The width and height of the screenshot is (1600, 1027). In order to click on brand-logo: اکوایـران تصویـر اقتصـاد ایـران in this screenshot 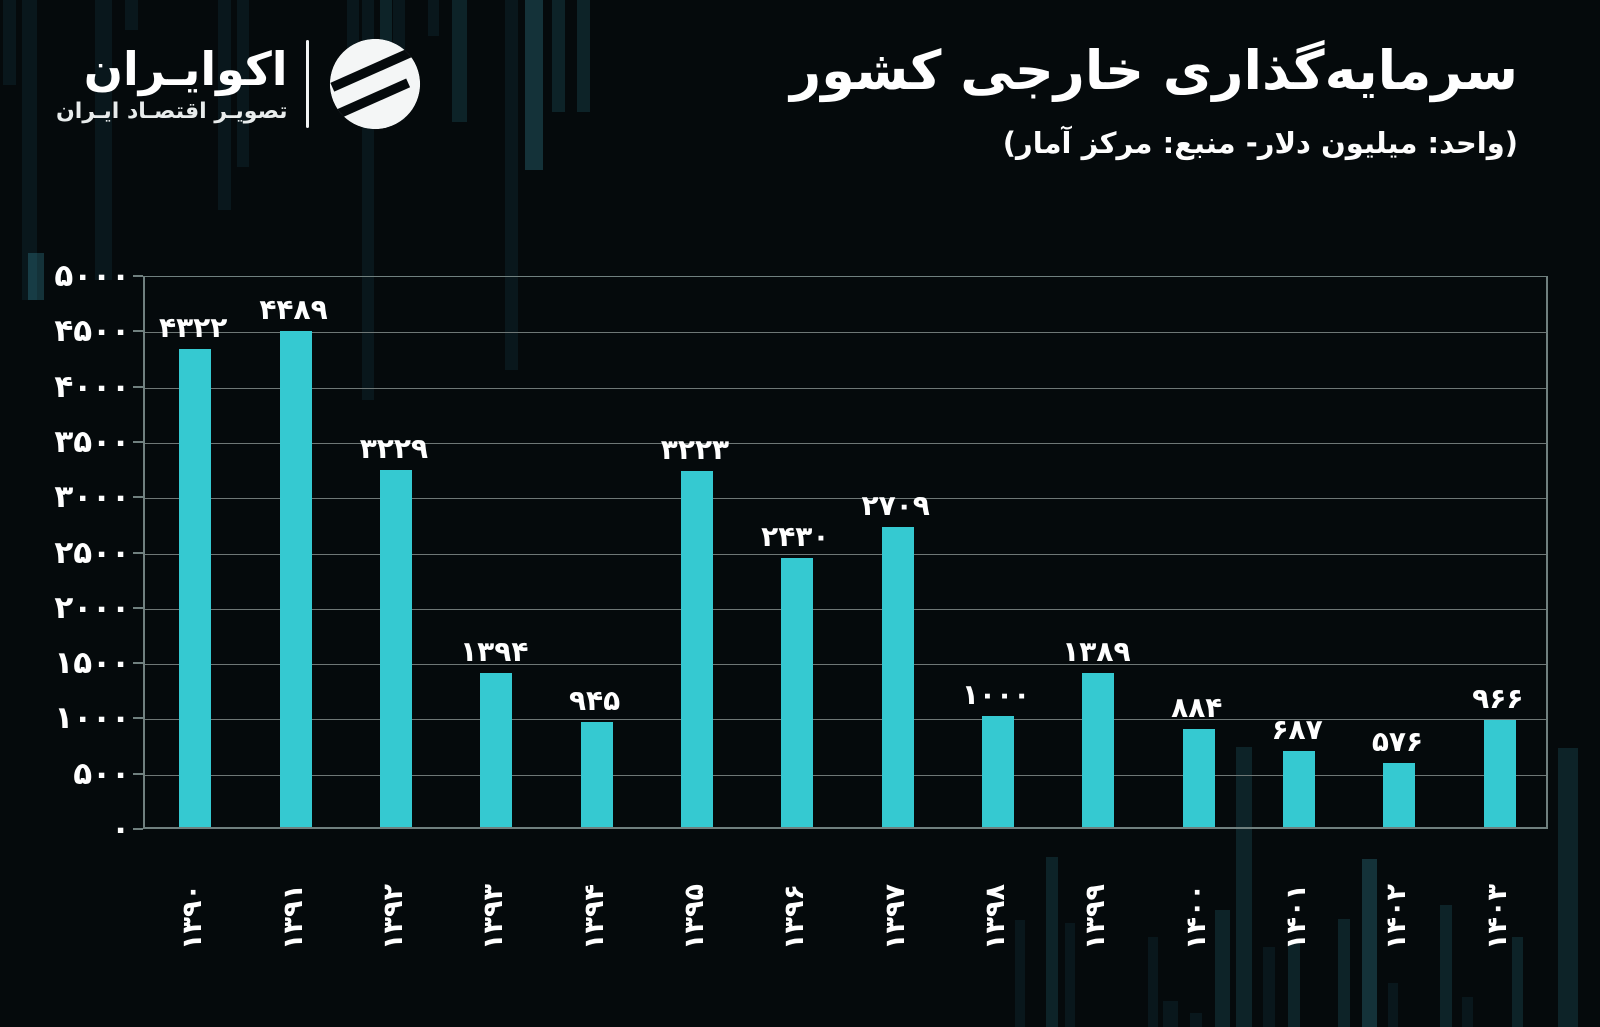, I will do `click(239, 84)`.